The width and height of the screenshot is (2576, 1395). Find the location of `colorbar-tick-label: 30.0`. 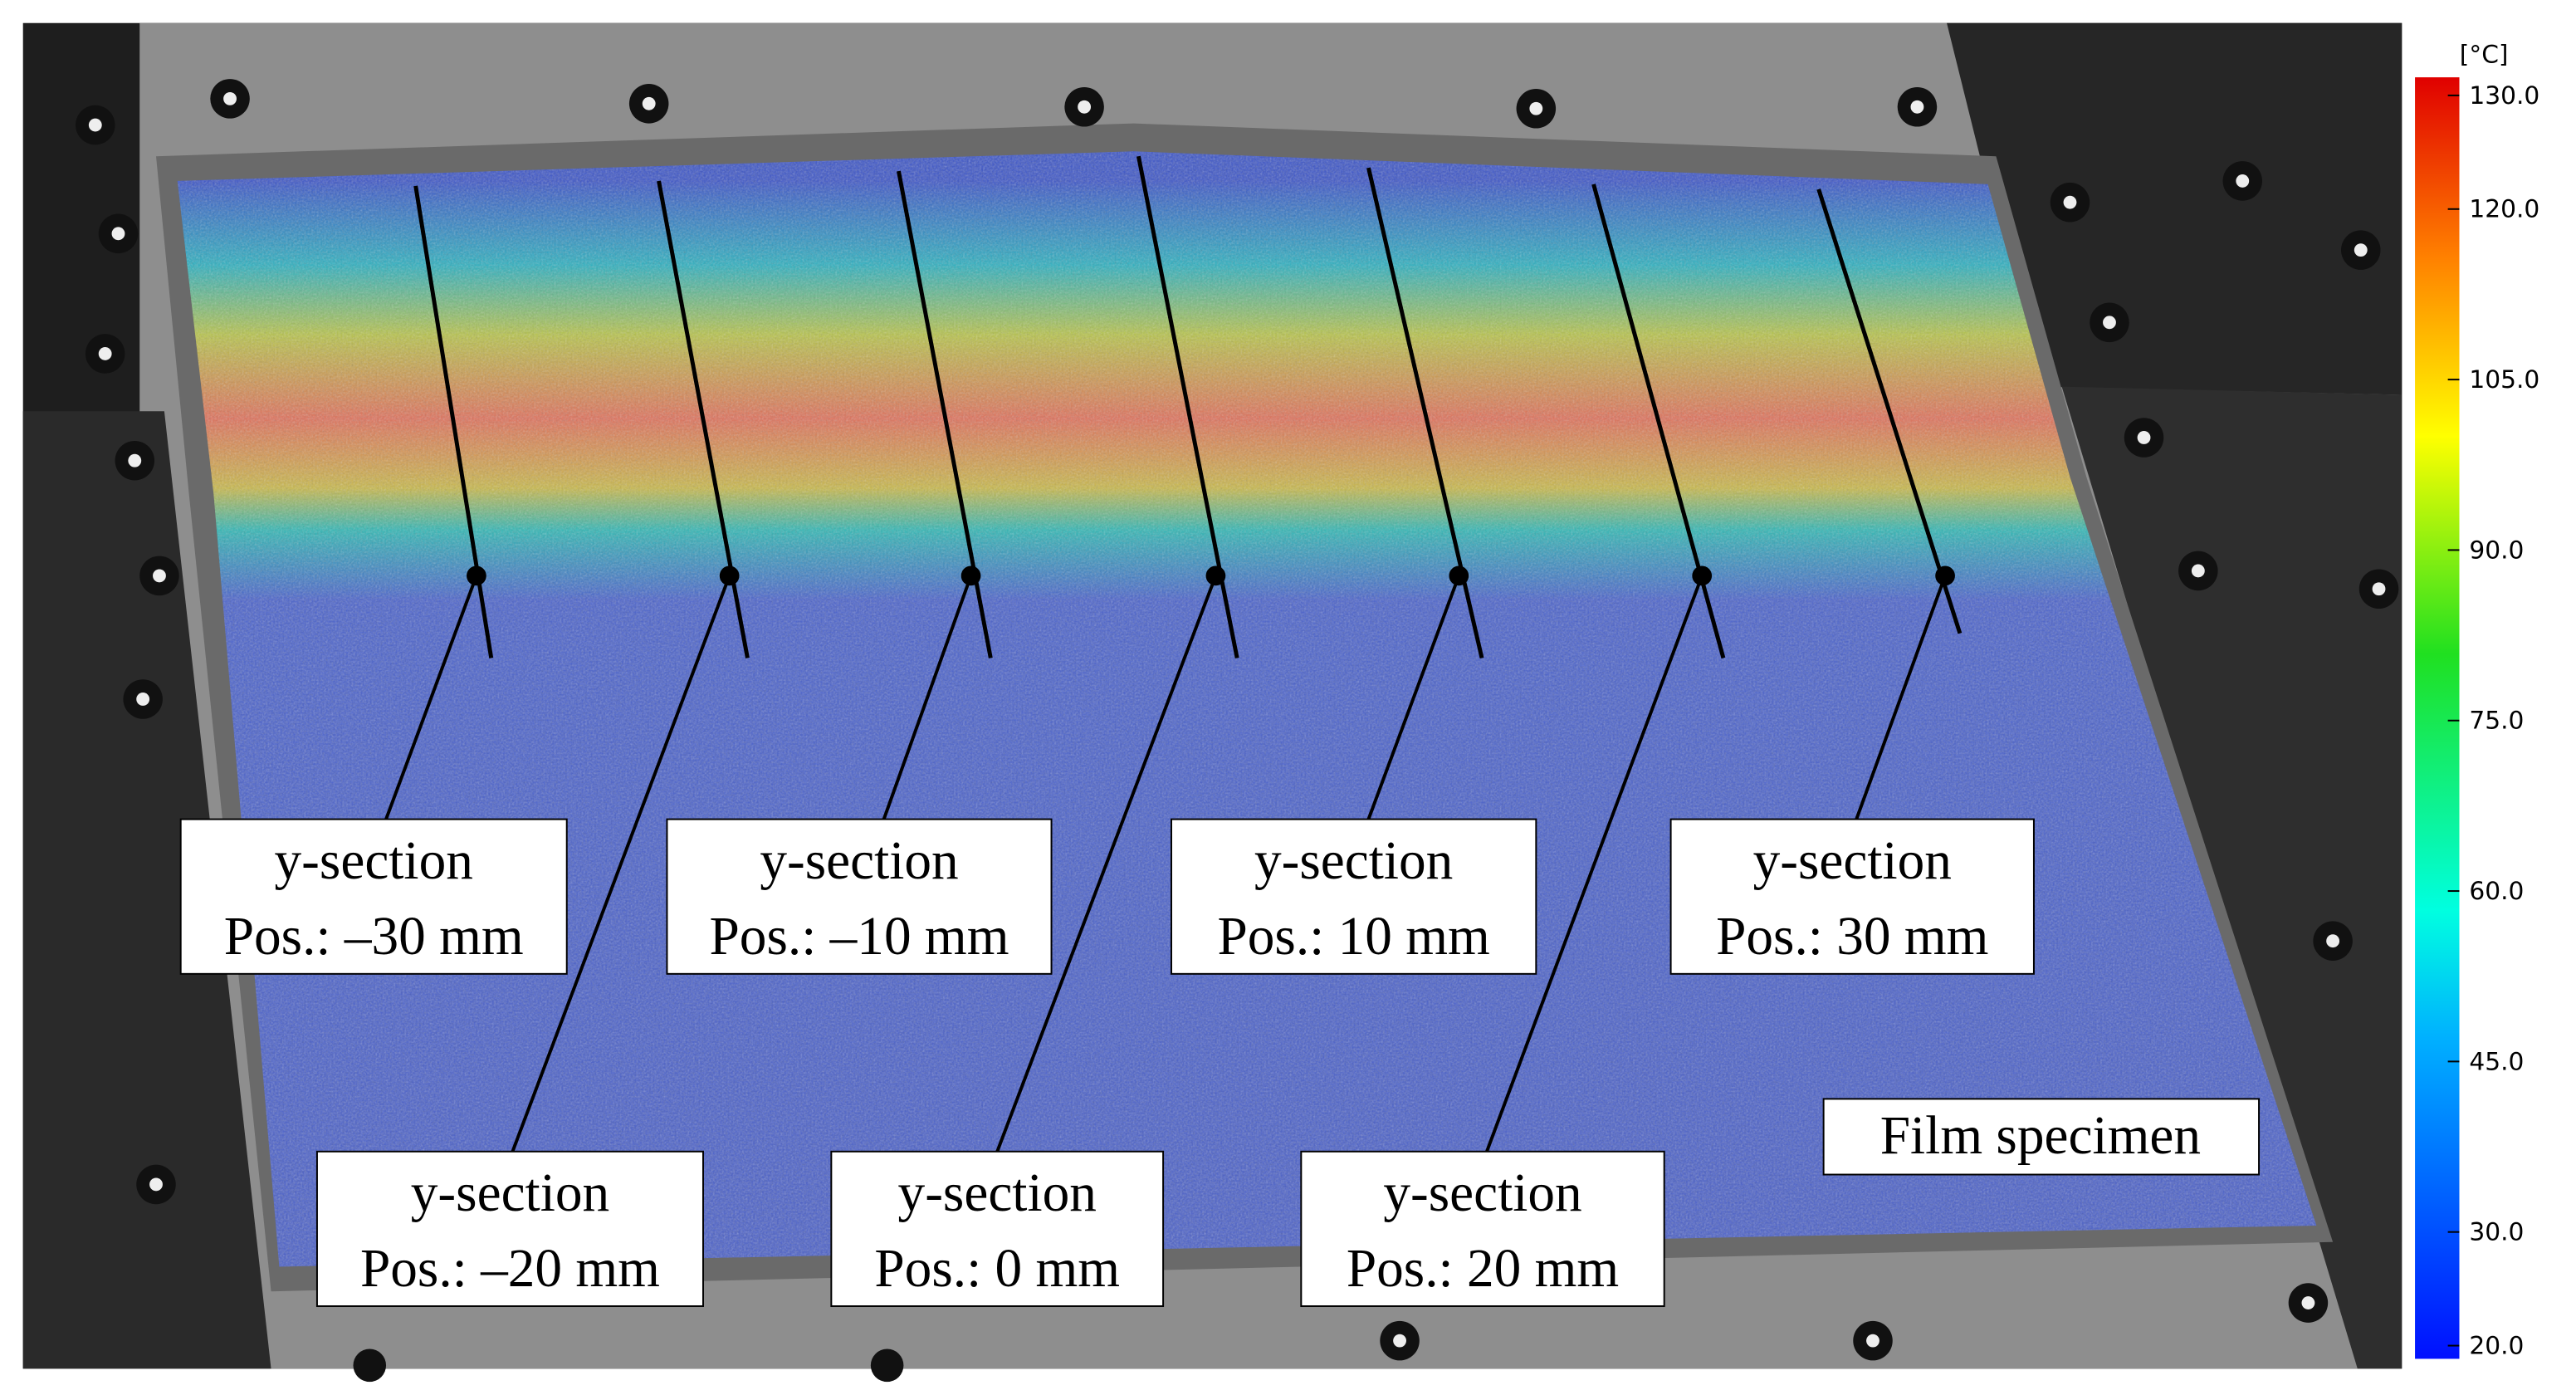

colorbar-tick-label: 30.0 is located at coordinates (2496, 1232).